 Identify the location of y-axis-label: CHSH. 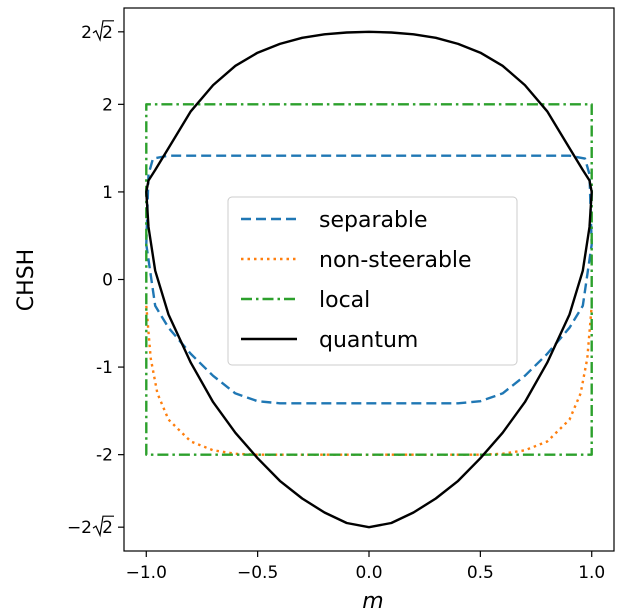
(26, 280).